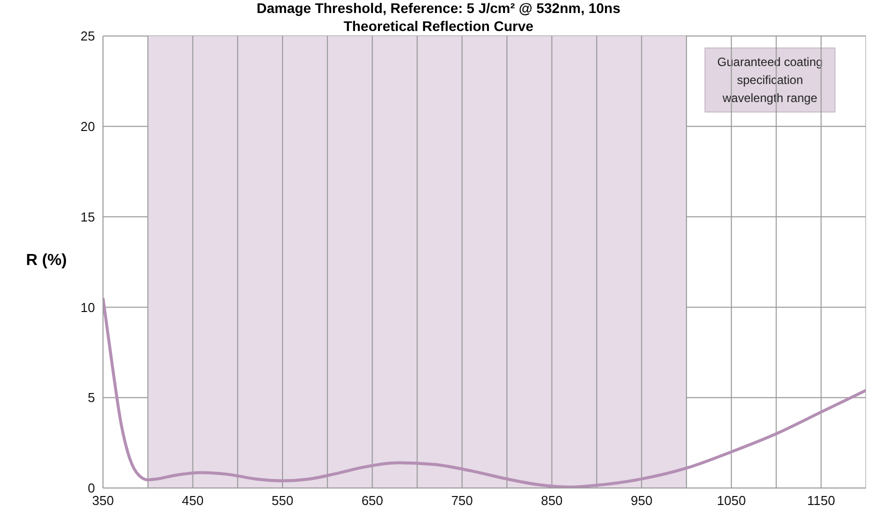 Image resolution: width=877 pixels, height=524 pixels. I want to click on y-tick-label: 20, so click(87, 126).